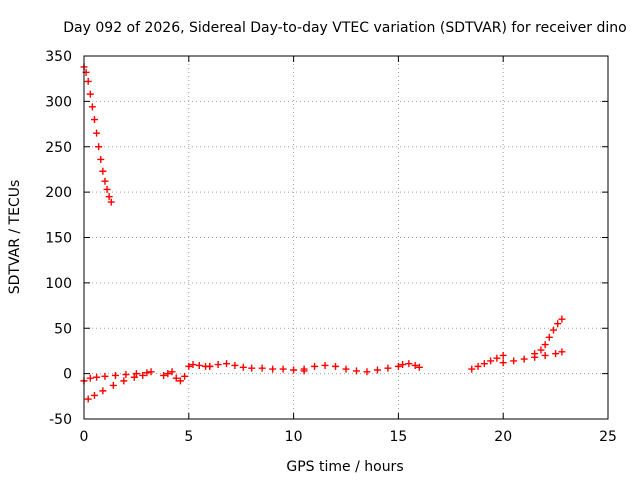 This screenshot has height=480, width=640. Describe the element at coordinates (58, 57) in the screenshot. I see `y-tick-label: 350` at that location.